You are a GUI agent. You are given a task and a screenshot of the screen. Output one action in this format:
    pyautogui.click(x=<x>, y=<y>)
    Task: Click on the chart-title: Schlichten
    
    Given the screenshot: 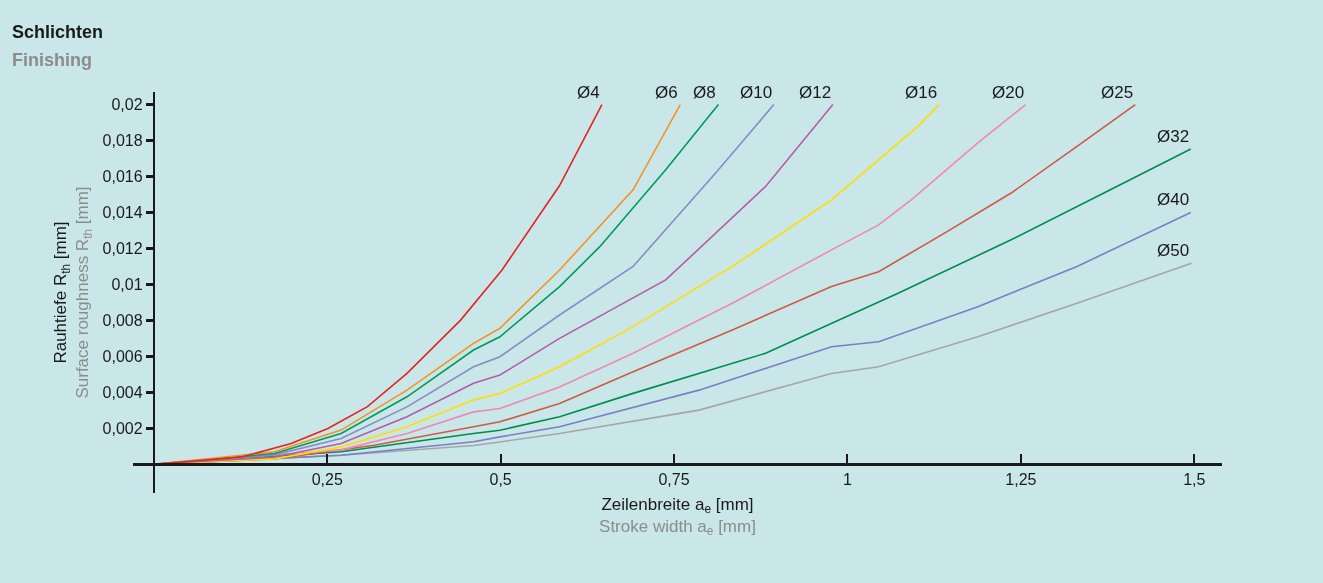 What is the action you would take?
    pyautogui.click(x=58, y=32)
    